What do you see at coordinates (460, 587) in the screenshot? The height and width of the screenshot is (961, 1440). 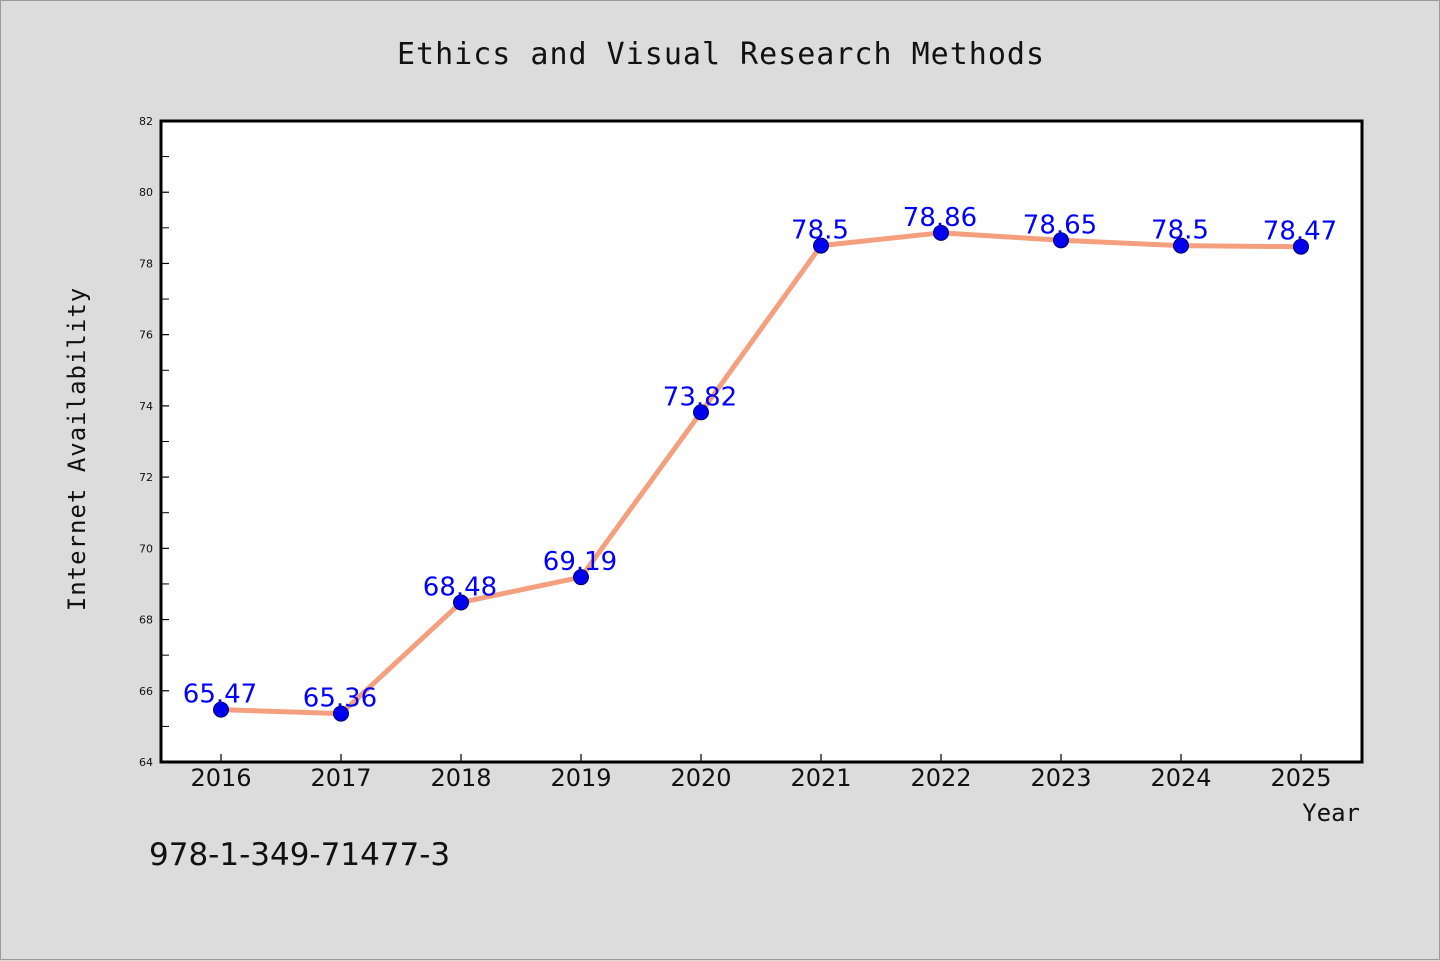 I see `data-label: 68.48` at bounding box center [460, 587].